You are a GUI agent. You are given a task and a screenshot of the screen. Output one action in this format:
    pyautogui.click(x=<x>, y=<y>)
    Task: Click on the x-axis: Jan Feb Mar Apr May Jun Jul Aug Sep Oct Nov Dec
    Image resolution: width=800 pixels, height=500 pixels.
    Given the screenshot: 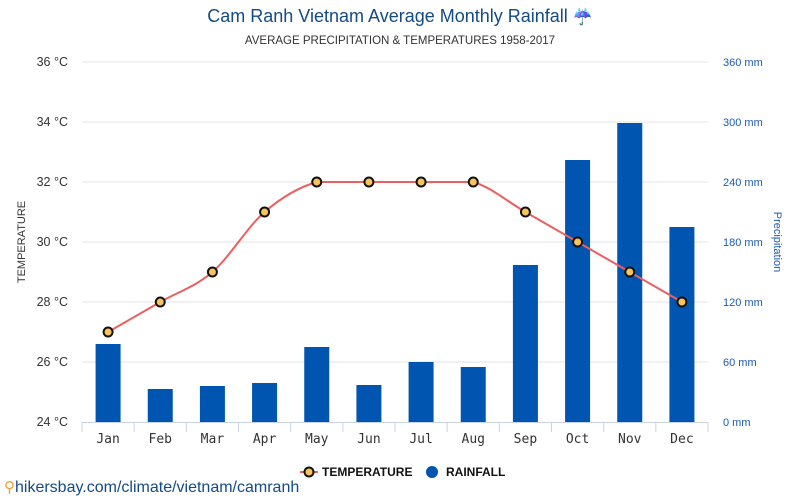 What is the action you would take?
    pyautogui.click(x=395, y=434)
    